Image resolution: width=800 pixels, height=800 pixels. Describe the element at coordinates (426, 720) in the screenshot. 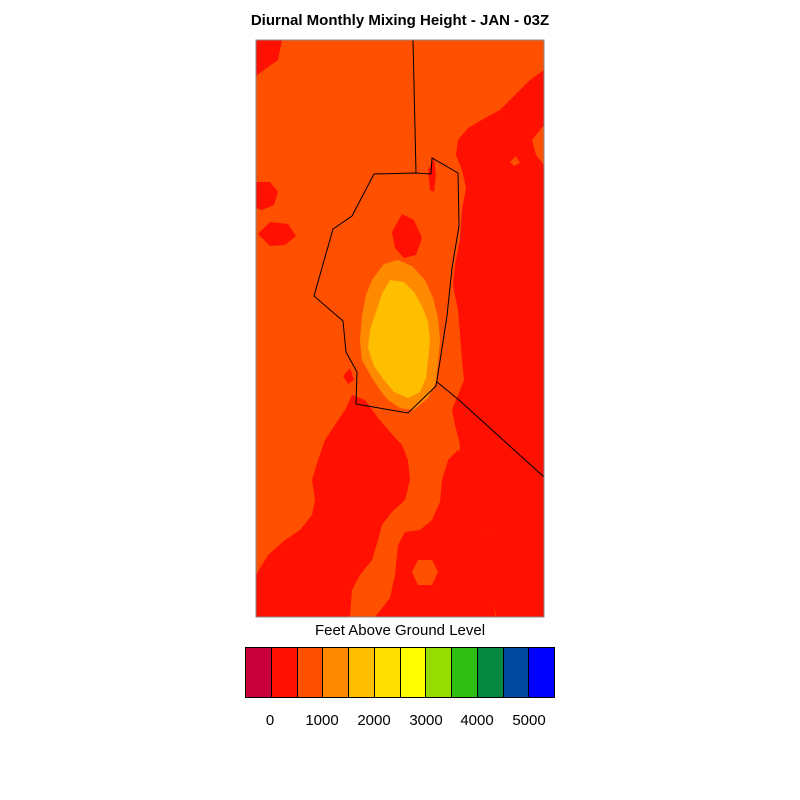

I see `legend-tick-label: 3000` at that location.